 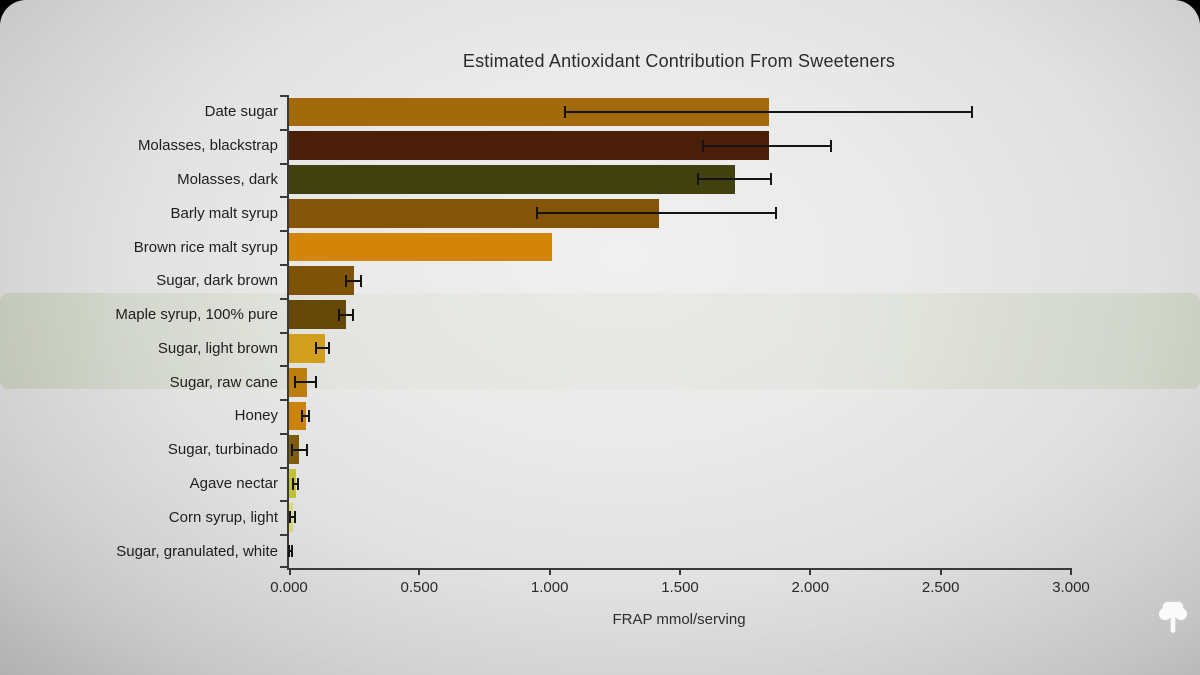 What do you see at coordinates (224, 213) in the screenshot?
I see `y-category-label: Barly malt syrup` at bounding box center [224, 213].